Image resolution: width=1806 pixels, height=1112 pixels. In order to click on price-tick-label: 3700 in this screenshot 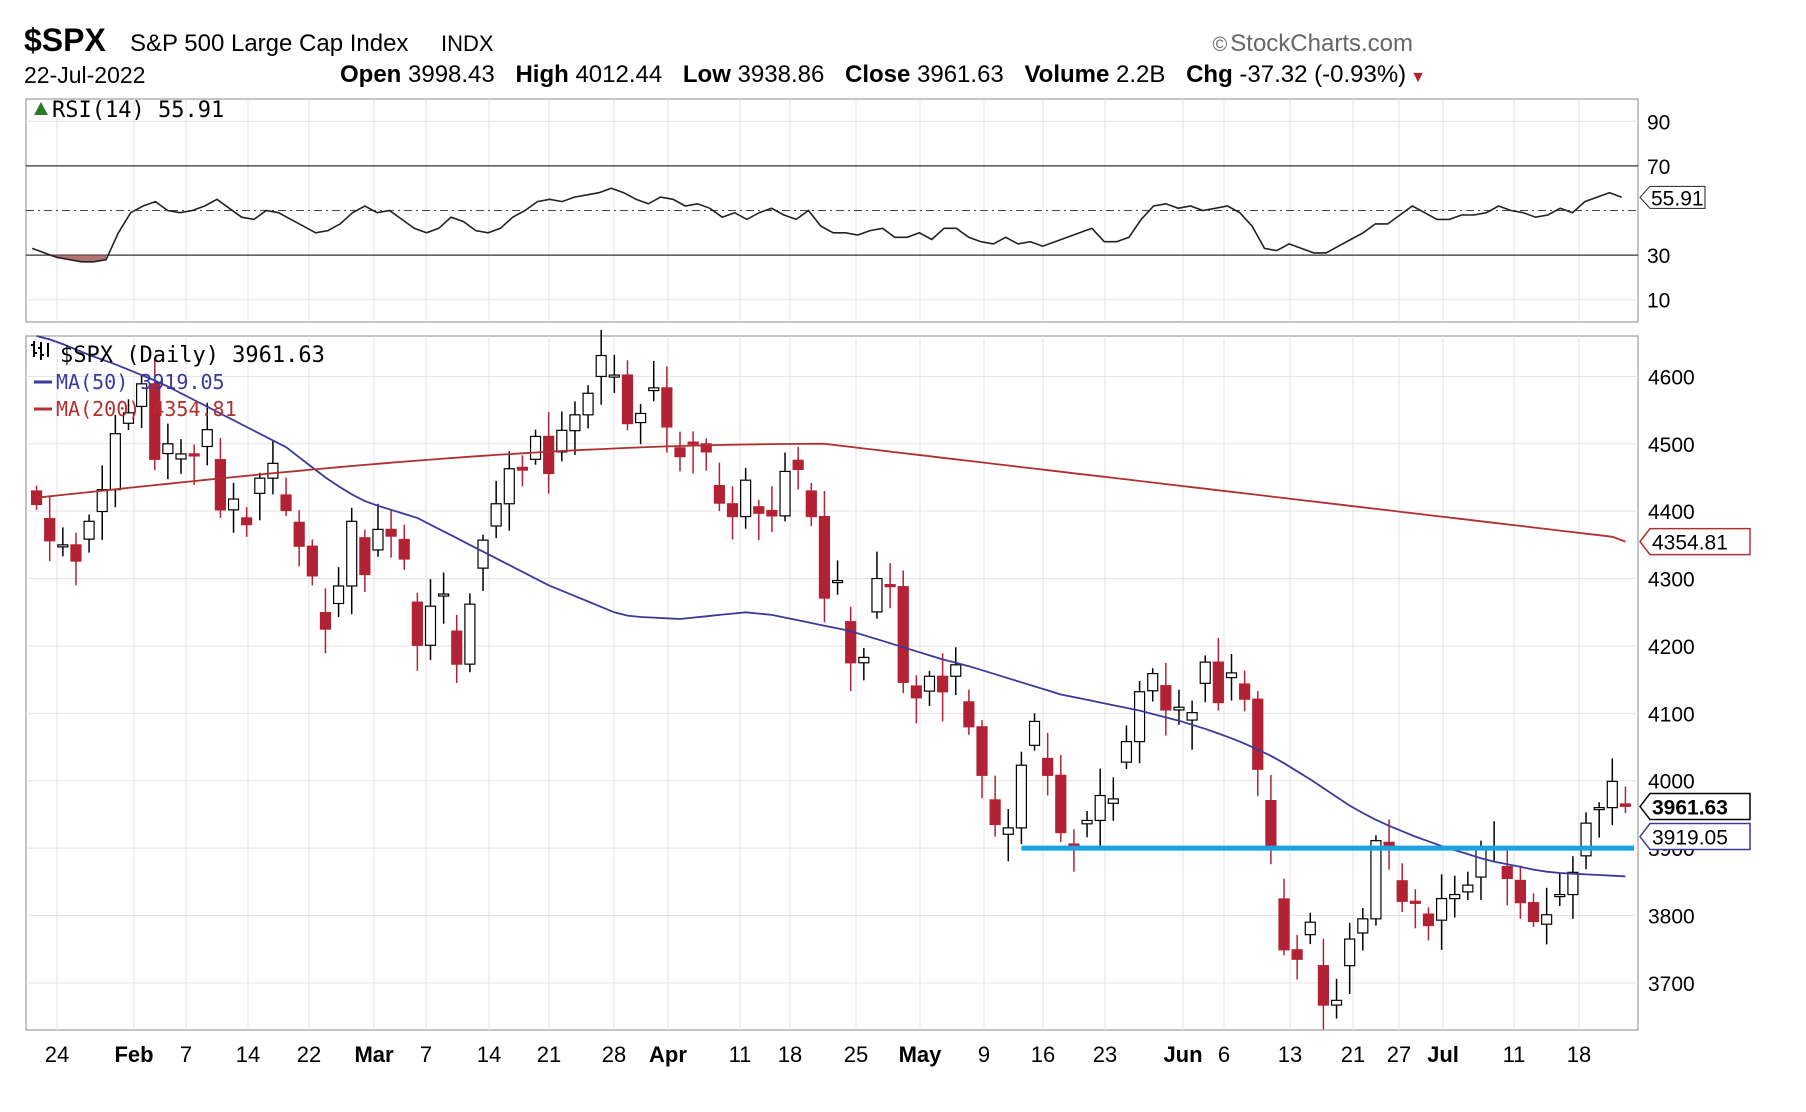, I will do `click(1671, 984)`.